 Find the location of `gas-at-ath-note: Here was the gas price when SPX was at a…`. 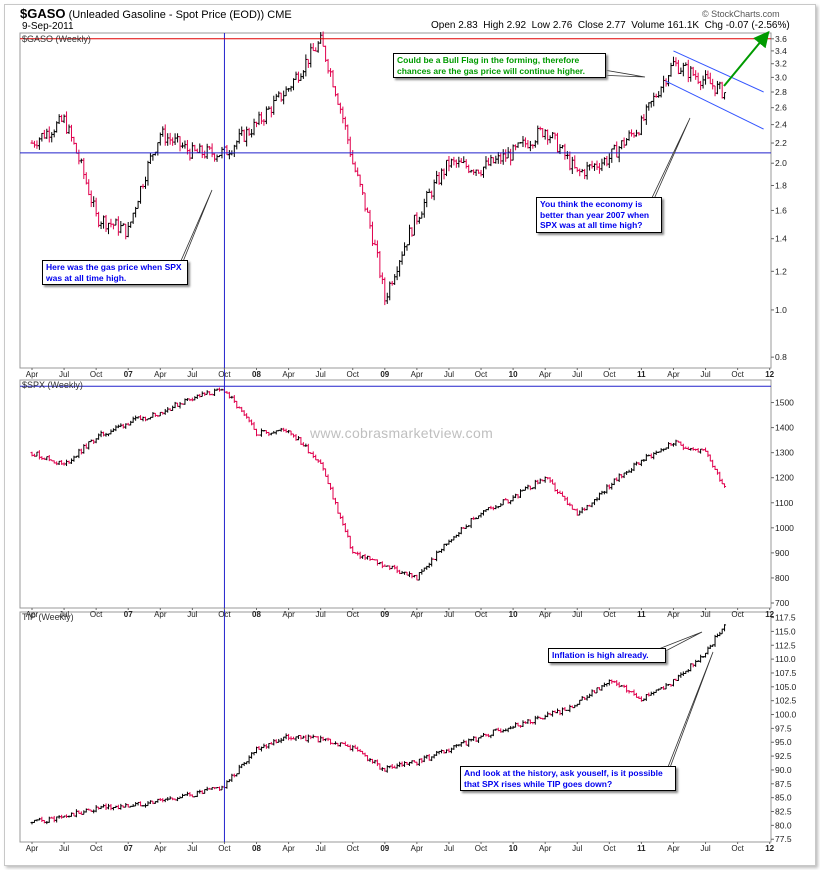

gas-at-ath-note: Here was the gas price when SPX was at a… is located at coordinates (115, 272).